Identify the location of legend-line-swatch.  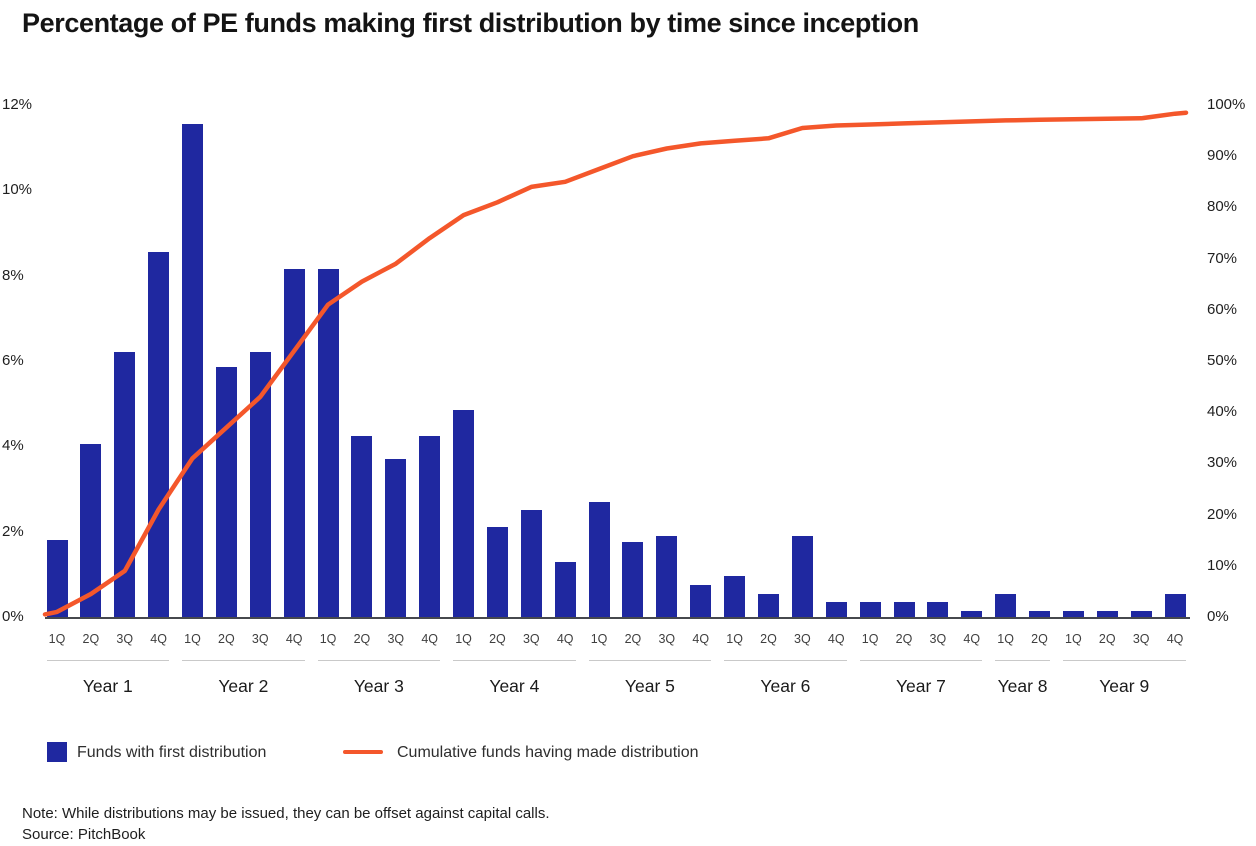
(363, 752).